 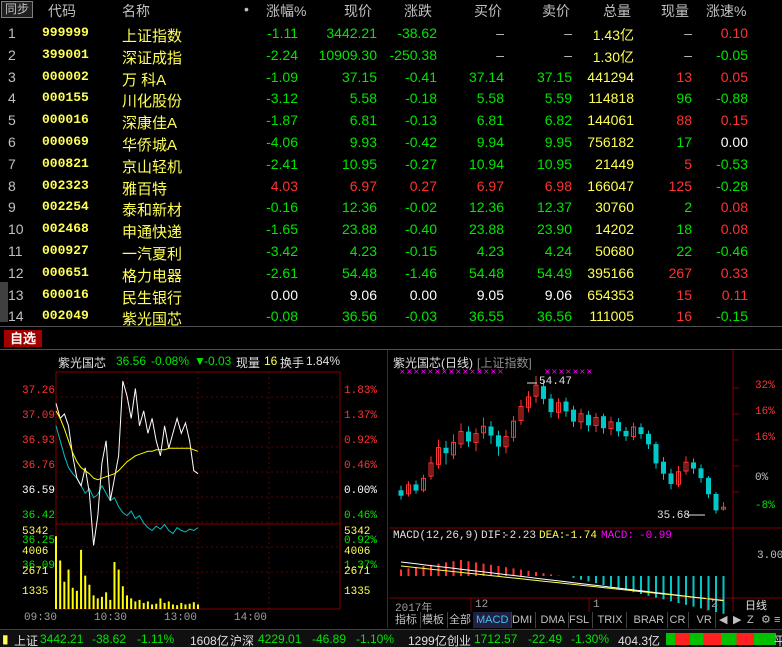 I want to click on dif-label: DIF:, so click(x=494, y=536).